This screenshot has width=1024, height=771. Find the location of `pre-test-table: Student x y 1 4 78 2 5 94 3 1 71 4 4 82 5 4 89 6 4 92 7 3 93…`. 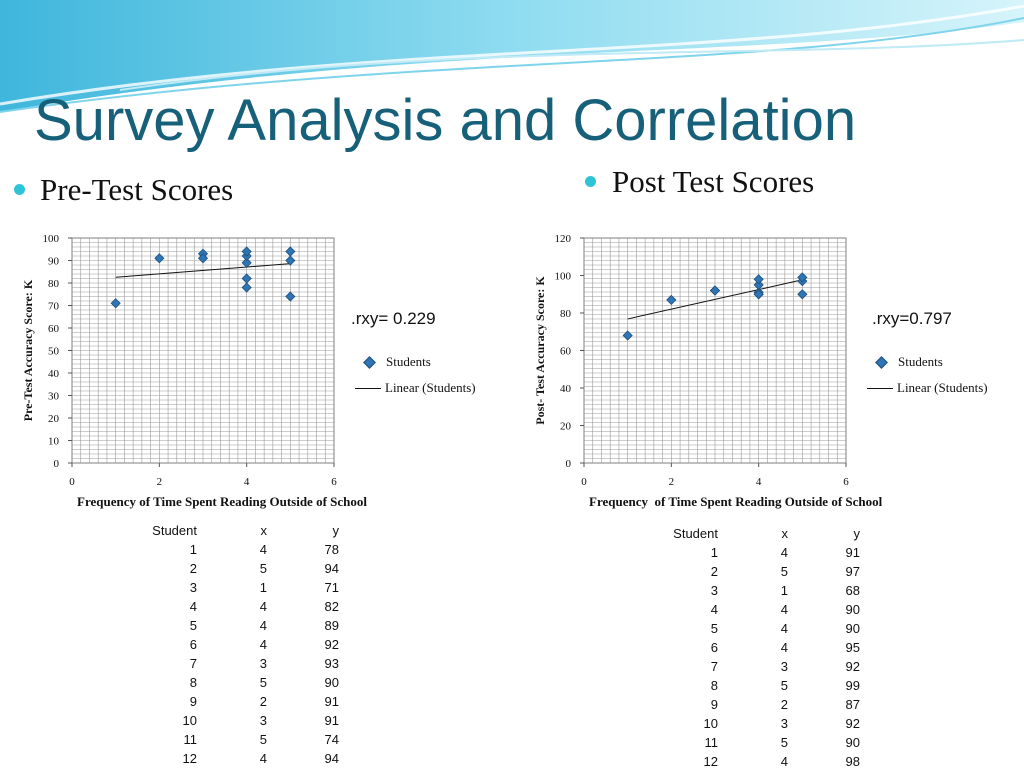

pre-test-table: Student x y 1 4 78 2 5 94 3 1 71 4 4 82 5 4 89 6 4 92 7 3 93… is located at coordinates (242, 644).